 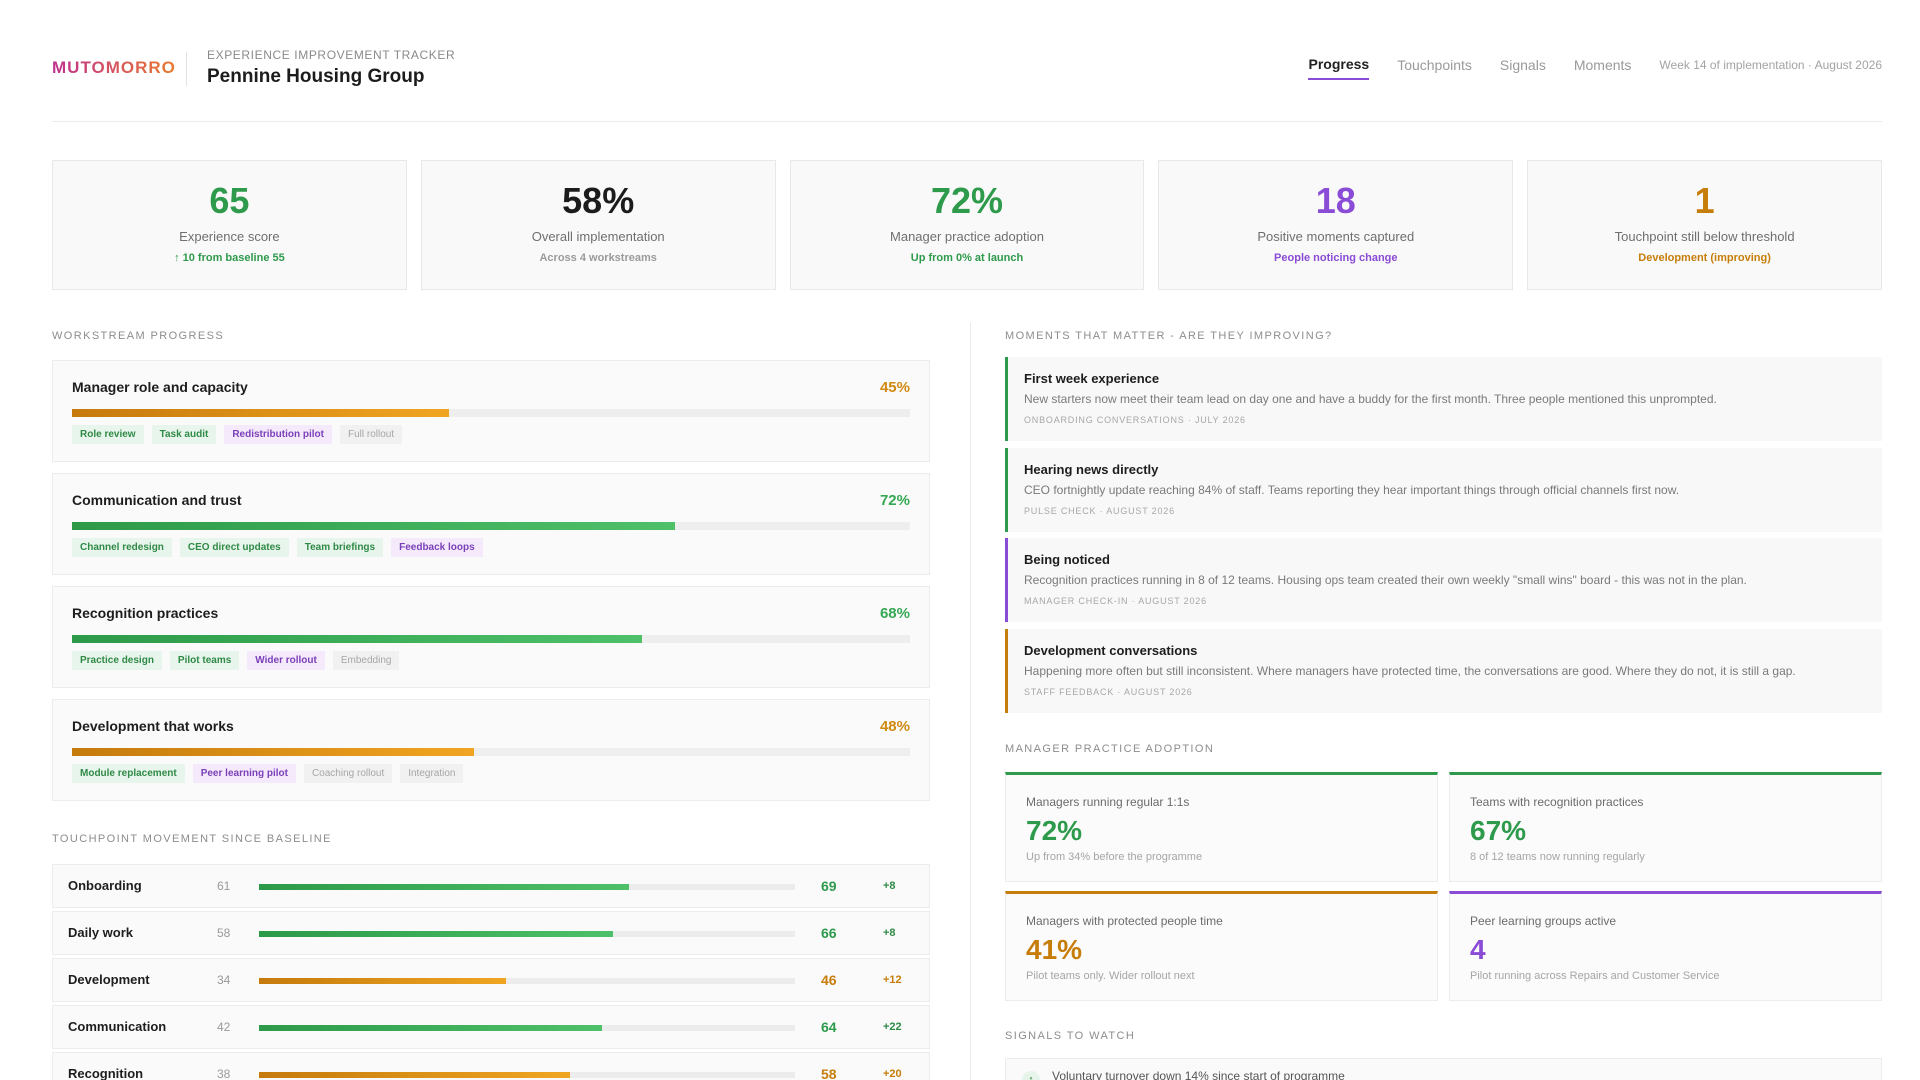 What do you see at coordinates (128, 773) in the screenshot?
I see `stage-tag: Module replacement` at bounding box center [128, 773].